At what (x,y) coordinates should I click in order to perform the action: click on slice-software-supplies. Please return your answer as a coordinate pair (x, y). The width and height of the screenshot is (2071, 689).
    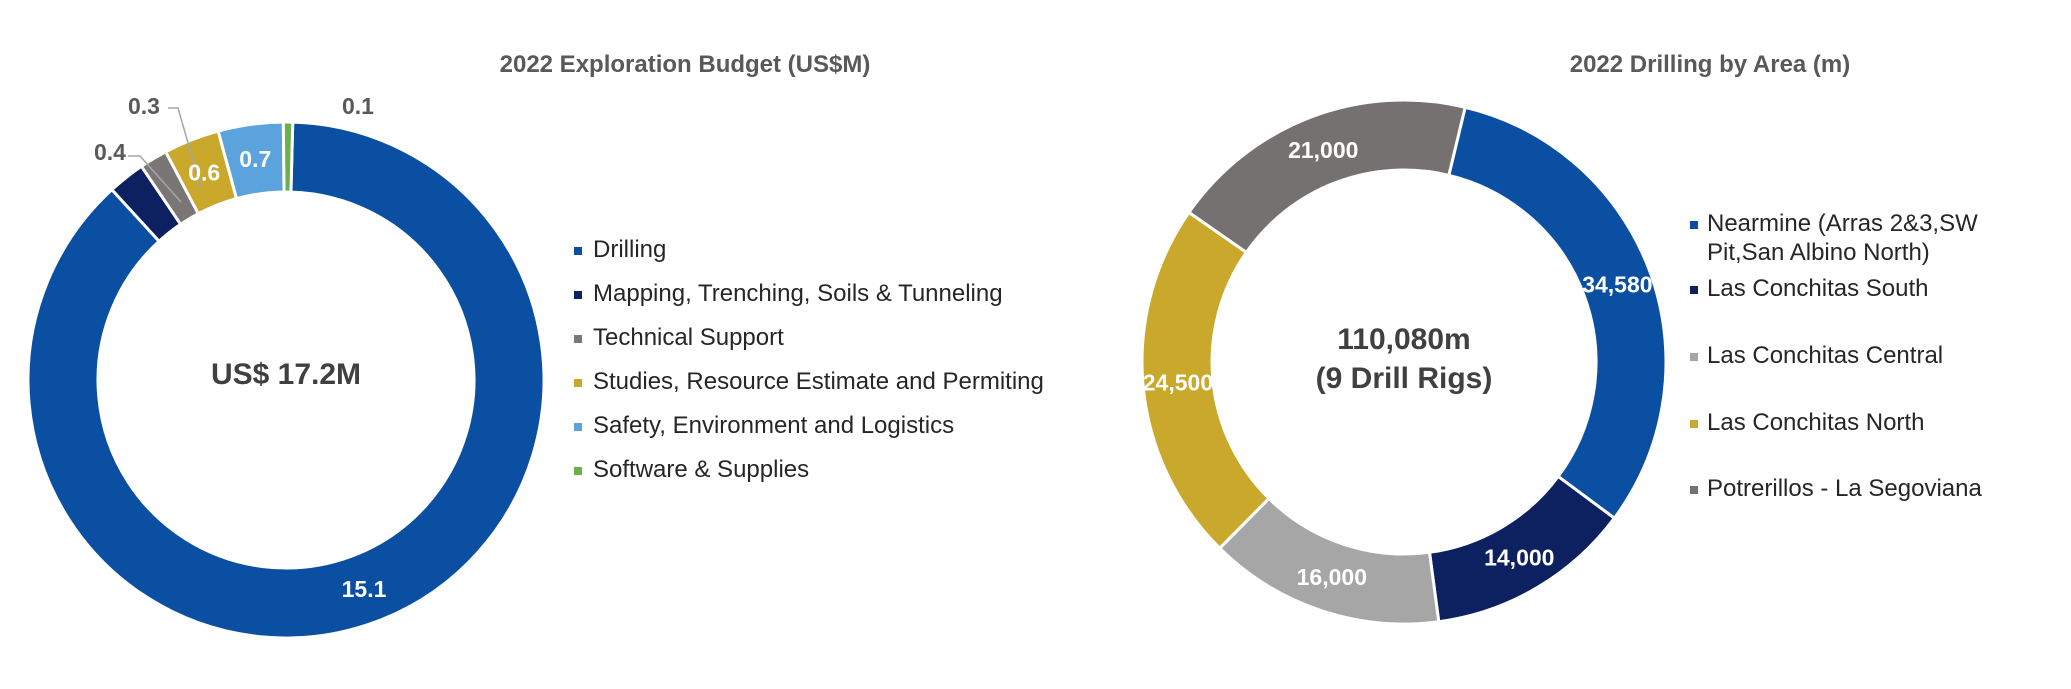
    Looking at the image, I should click on (288, 157).